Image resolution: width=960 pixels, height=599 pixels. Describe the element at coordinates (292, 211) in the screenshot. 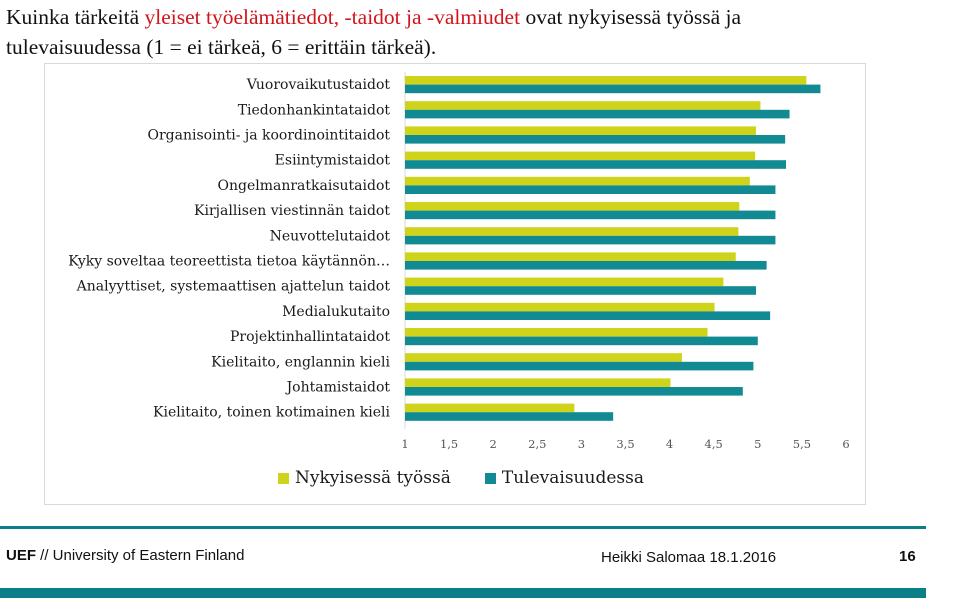

I see `category-label: Kirjallisen viestinnän taidot` at that location.